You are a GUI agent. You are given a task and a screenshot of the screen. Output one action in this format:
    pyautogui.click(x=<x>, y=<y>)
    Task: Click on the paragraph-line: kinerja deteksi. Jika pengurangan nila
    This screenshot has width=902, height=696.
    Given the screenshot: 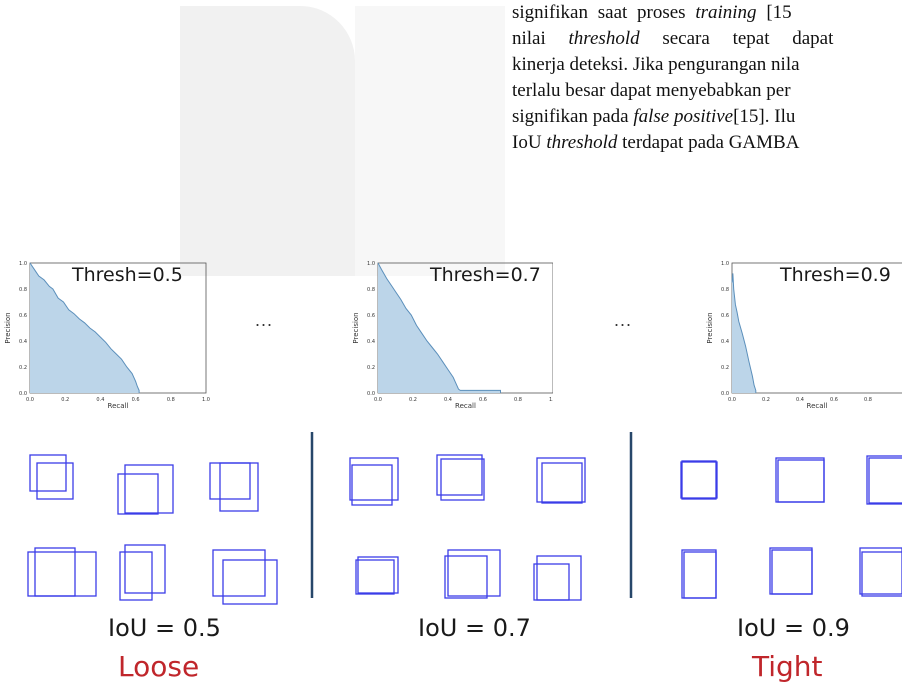 What is the action you would take?
    pyautogui.click(x=707, y=65)
    